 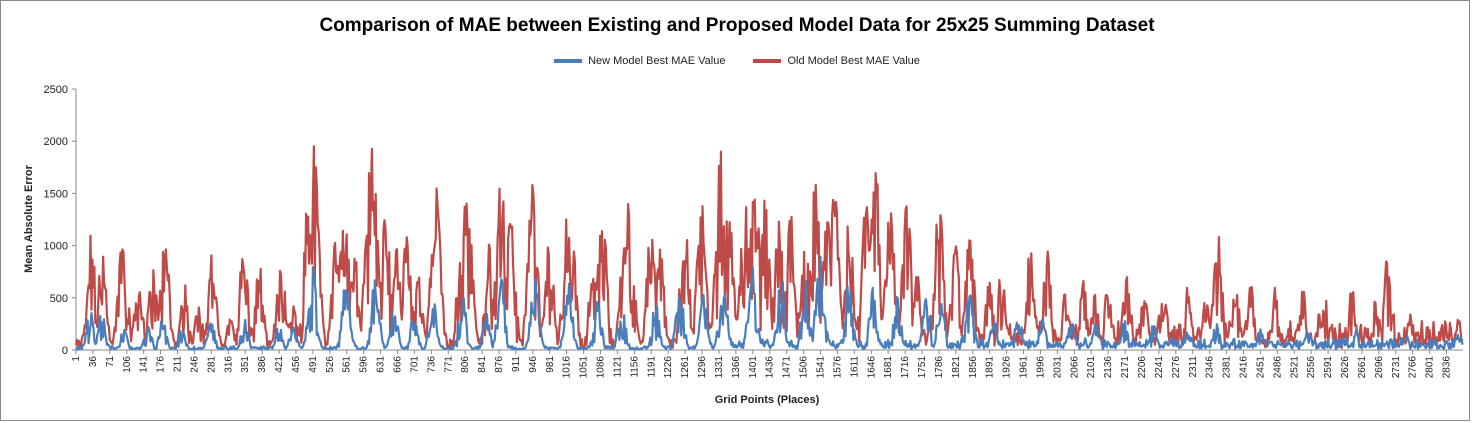 I want to click on x-tick-label: 1541, so click(x=821, y=367).